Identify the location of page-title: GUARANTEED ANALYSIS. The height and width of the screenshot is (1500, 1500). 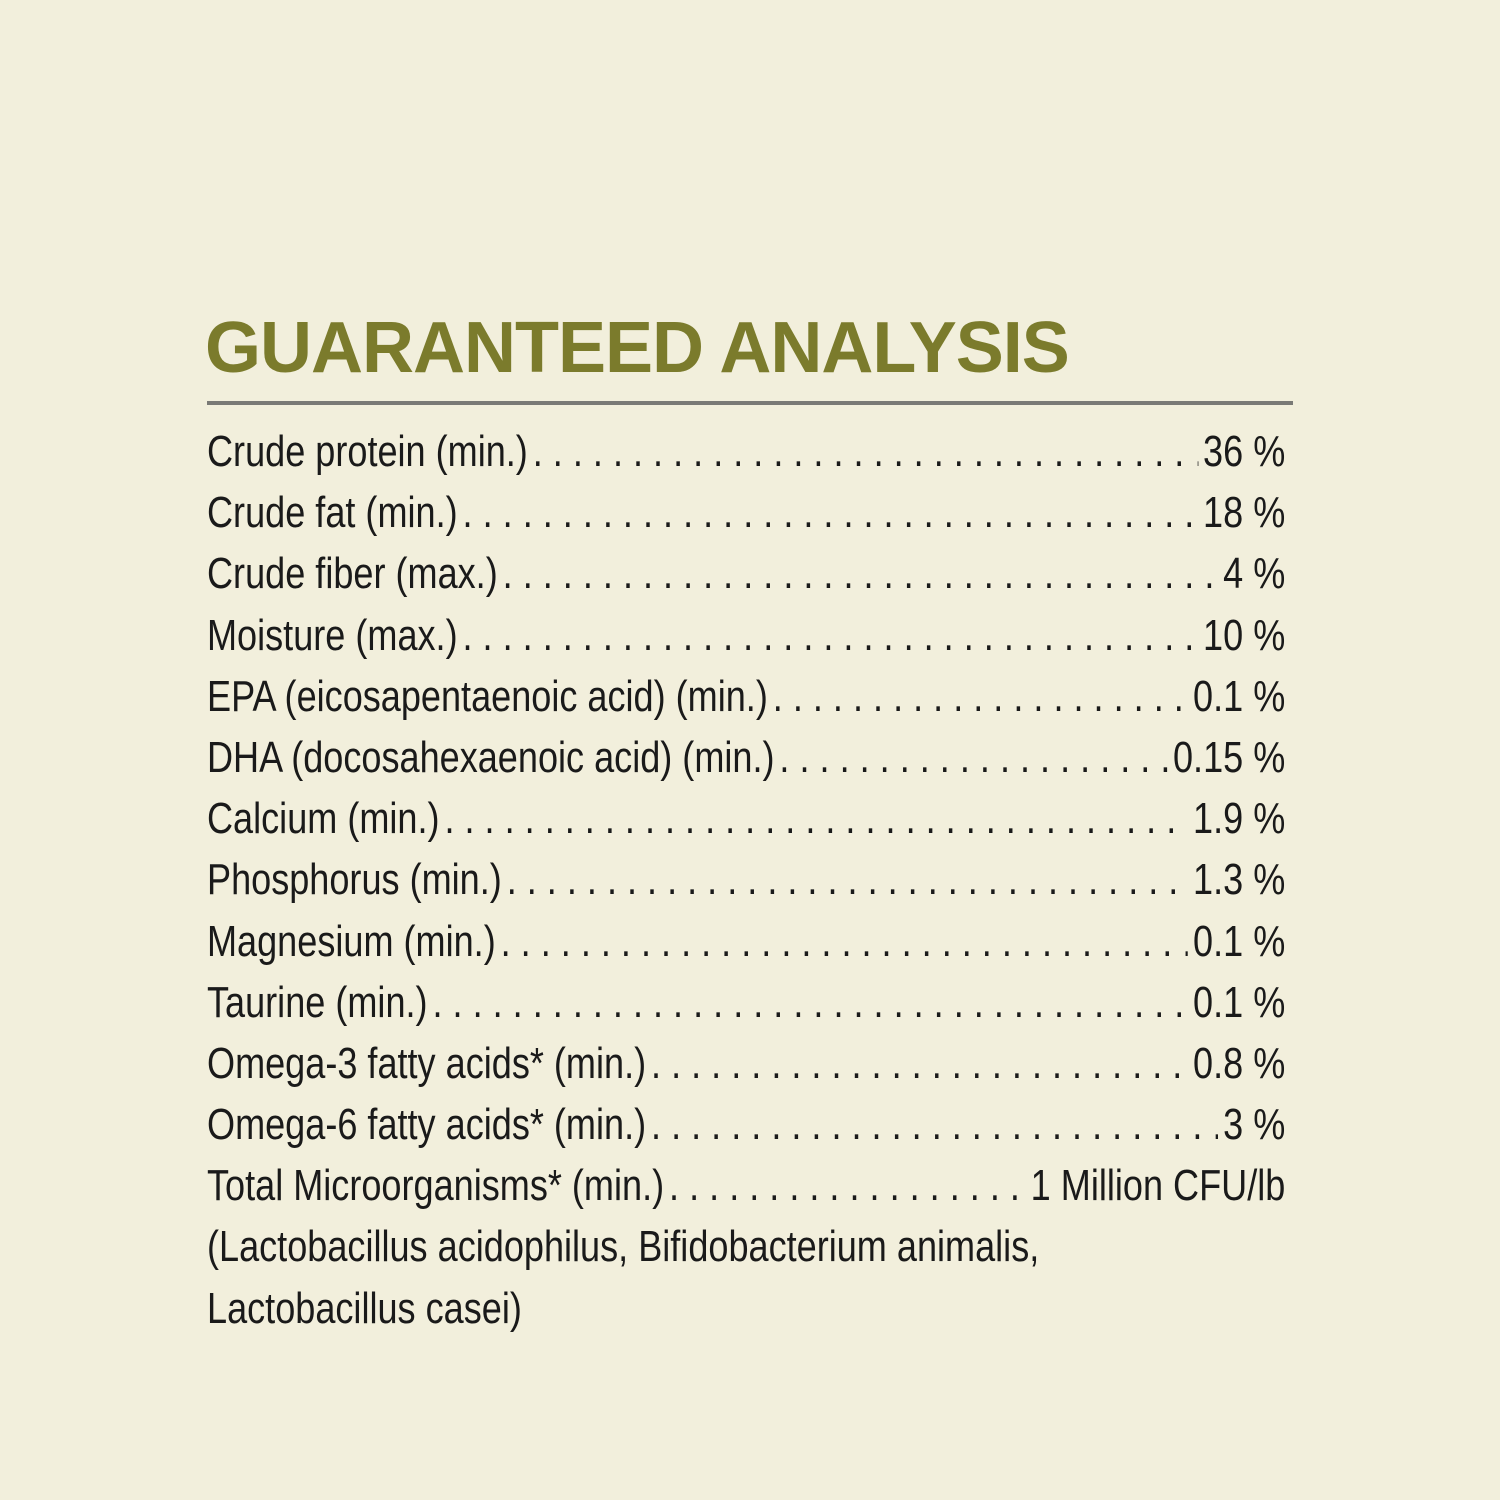
(637, 348).